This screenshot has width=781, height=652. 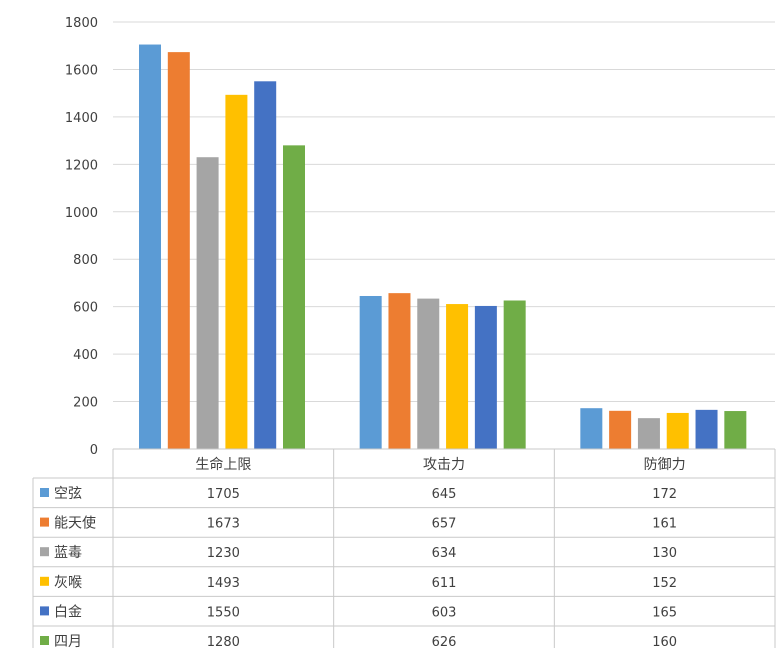 What do you see at coordinates (665, 465) in the screenshot?
I see `category-label: 防御力` at bounding box center [665, 465].